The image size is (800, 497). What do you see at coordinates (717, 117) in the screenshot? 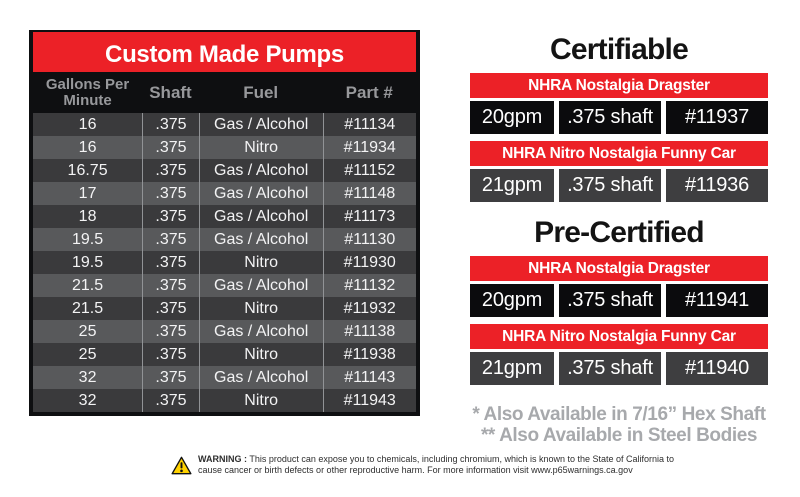
I see `entry-part-cell: #11937` at bounding box center [717, 117].